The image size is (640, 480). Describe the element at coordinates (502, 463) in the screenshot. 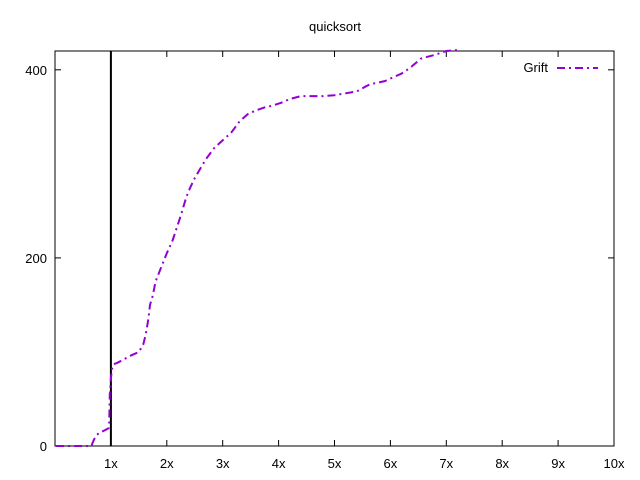

I see `x-tick-label: 8x` at that location.